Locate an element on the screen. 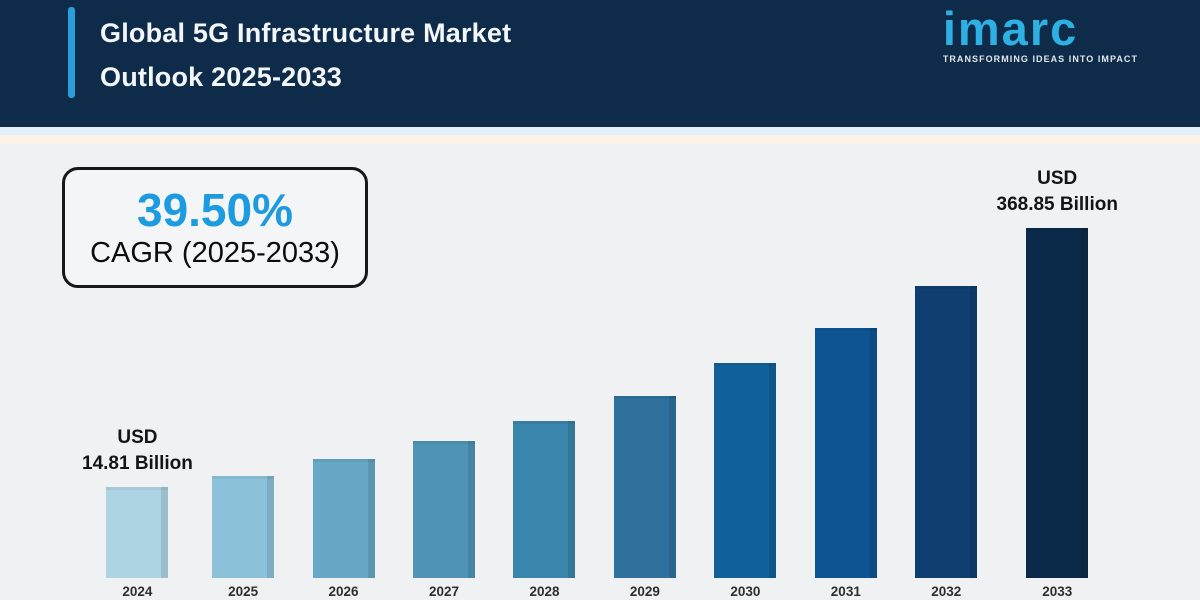 The height and width of the screenshot is (600, 1200). imarc-logo-tagline: TRANSFORMING IDEAS INTO IMPACT is located at coordinates (1040, 59).